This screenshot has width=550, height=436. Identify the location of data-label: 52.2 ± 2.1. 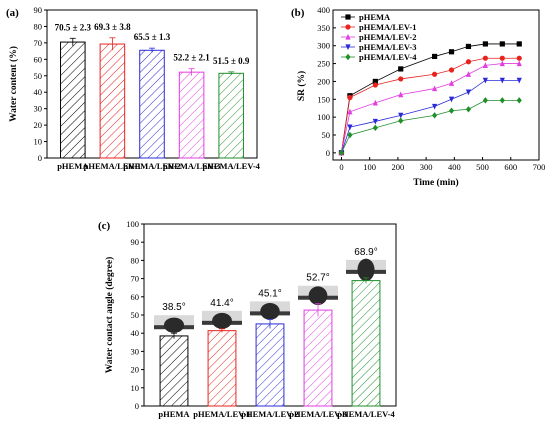
(191, 58).